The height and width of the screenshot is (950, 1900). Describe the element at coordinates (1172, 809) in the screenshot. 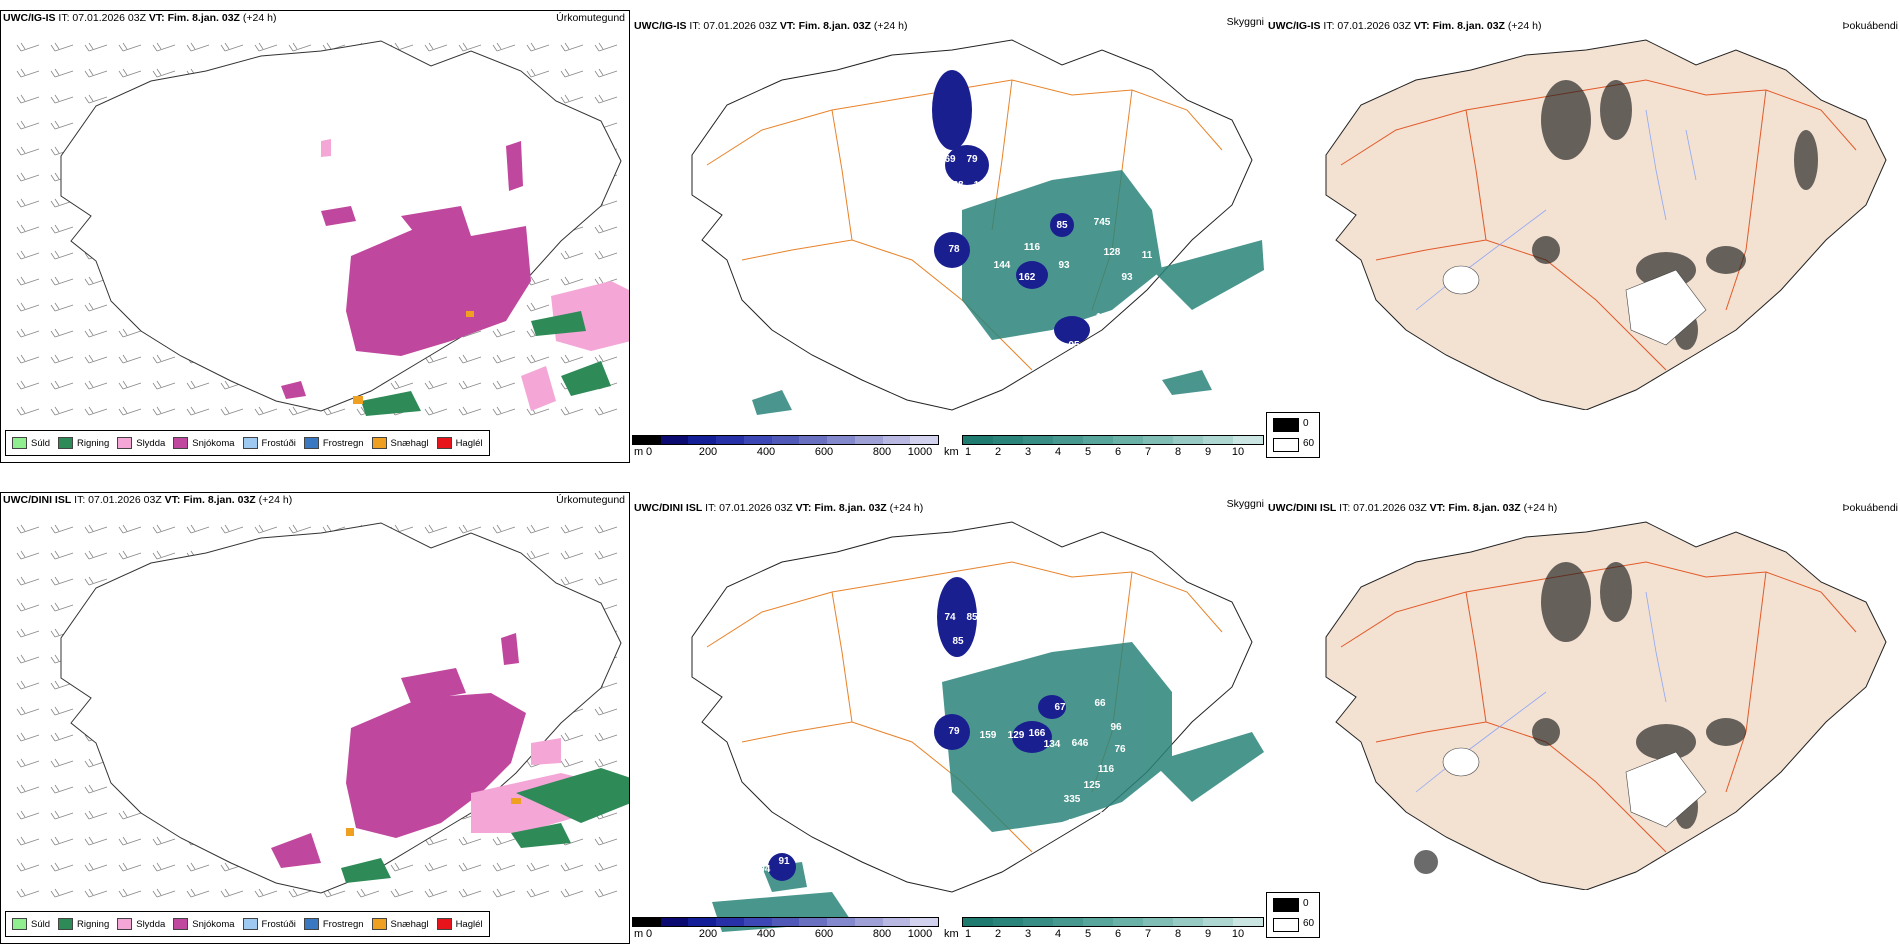

I see `cloud-base-label: 488` at that location.